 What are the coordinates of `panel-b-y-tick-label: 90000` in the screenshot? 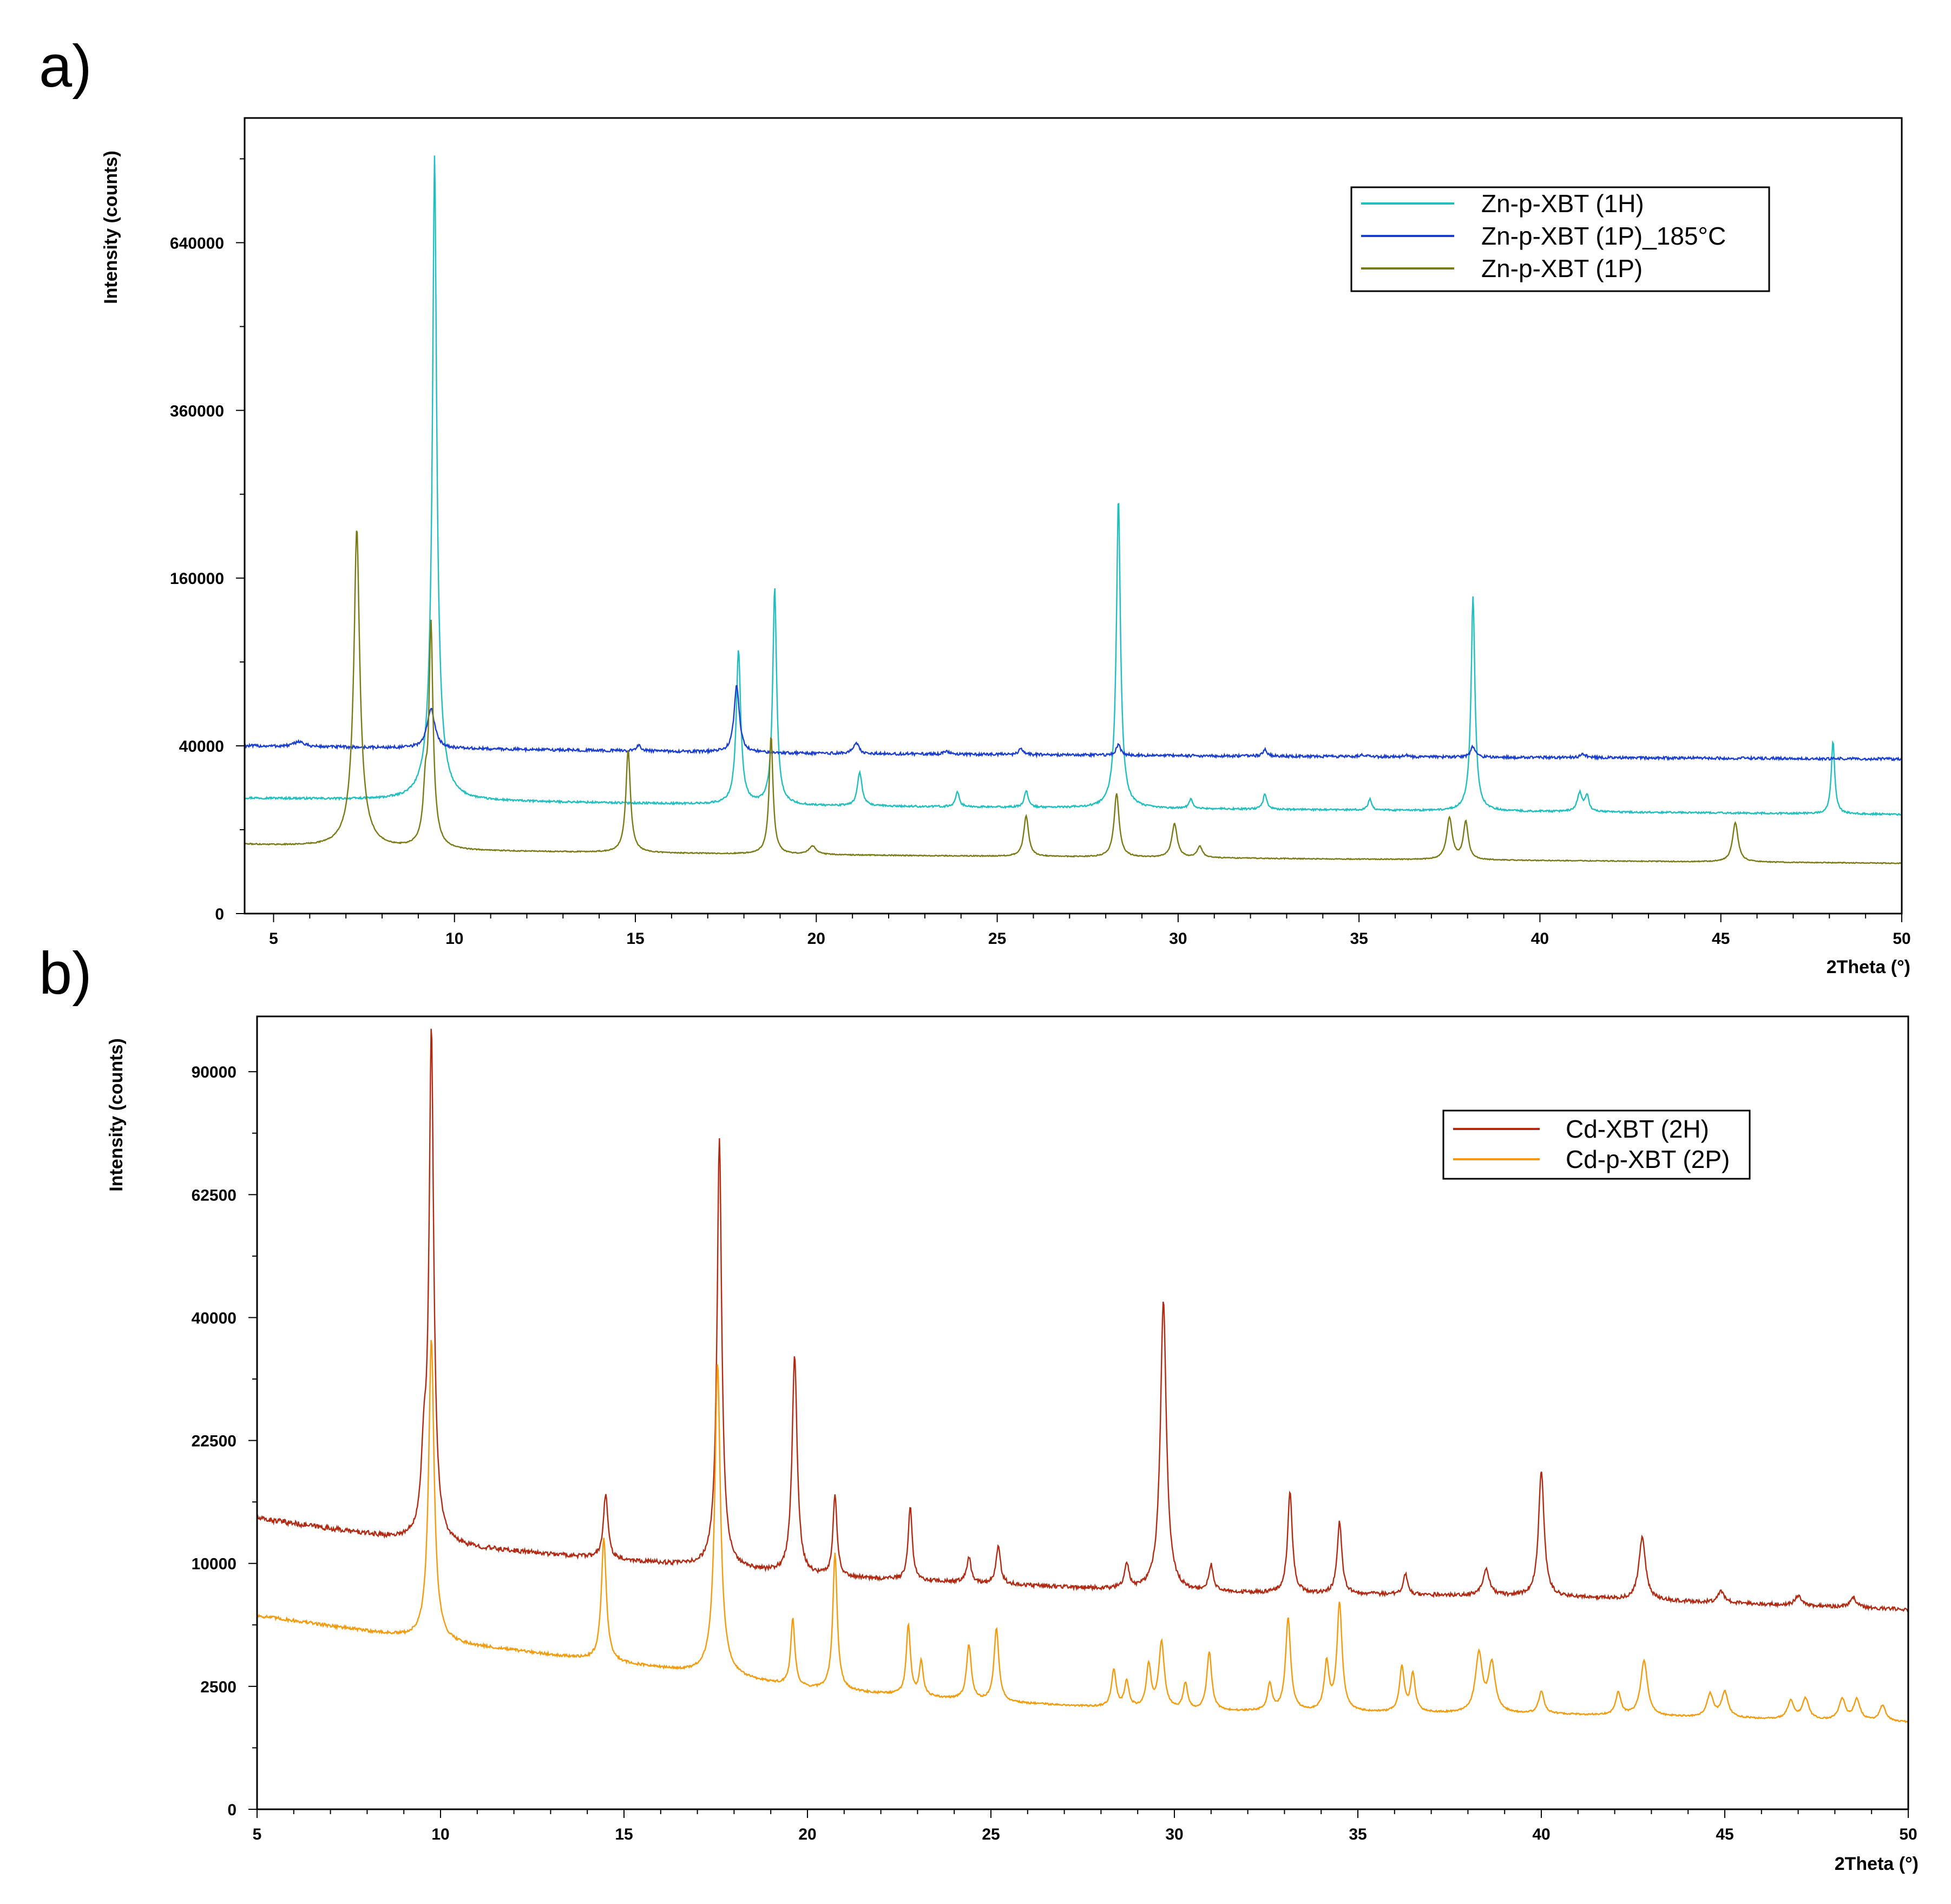 It's located at (214, 1072).